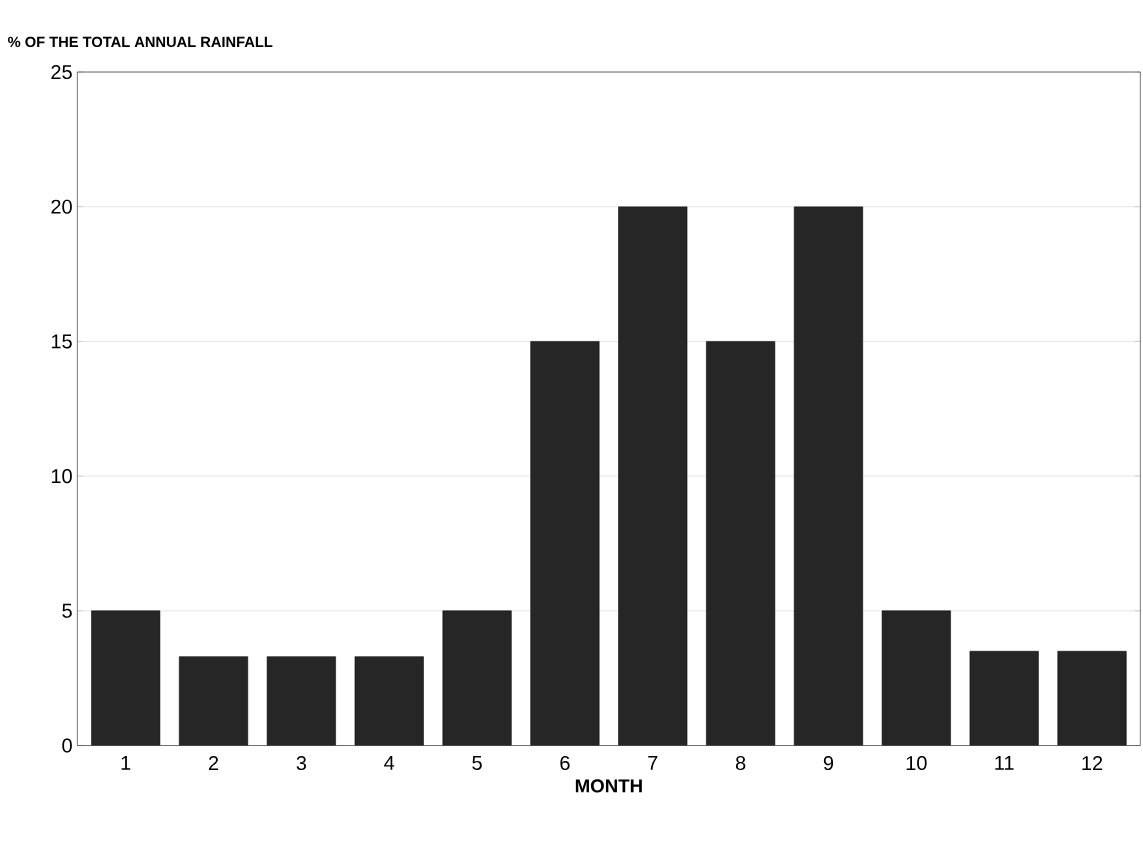 The width and height of the screenshot is (1143, 854). Describe the element at coordinates (67, 611) in the screenshot. I see `y-tick-label: 5` at that location.